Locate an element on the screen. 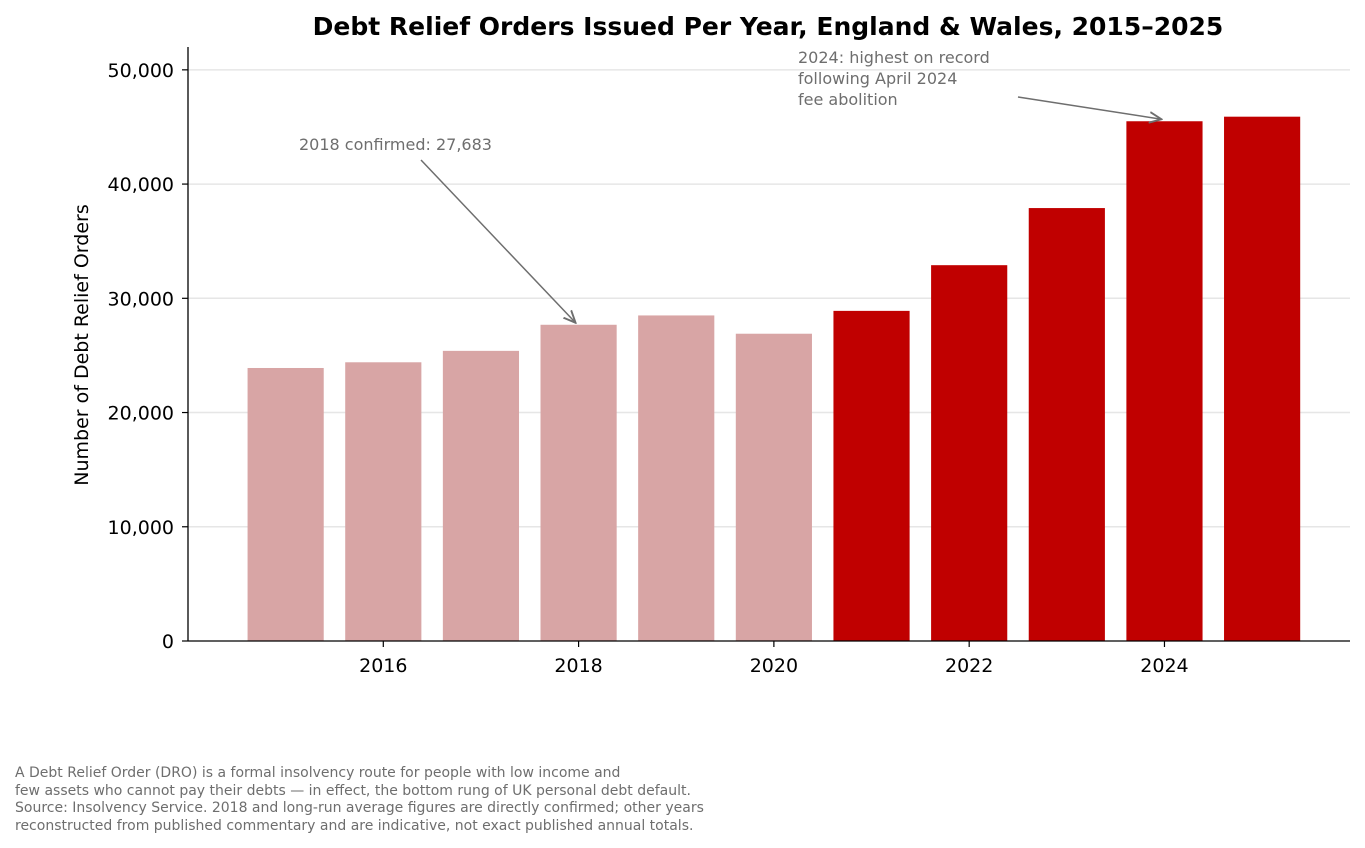  annotation-text: fee abolition is located at coordinates (848, 99).